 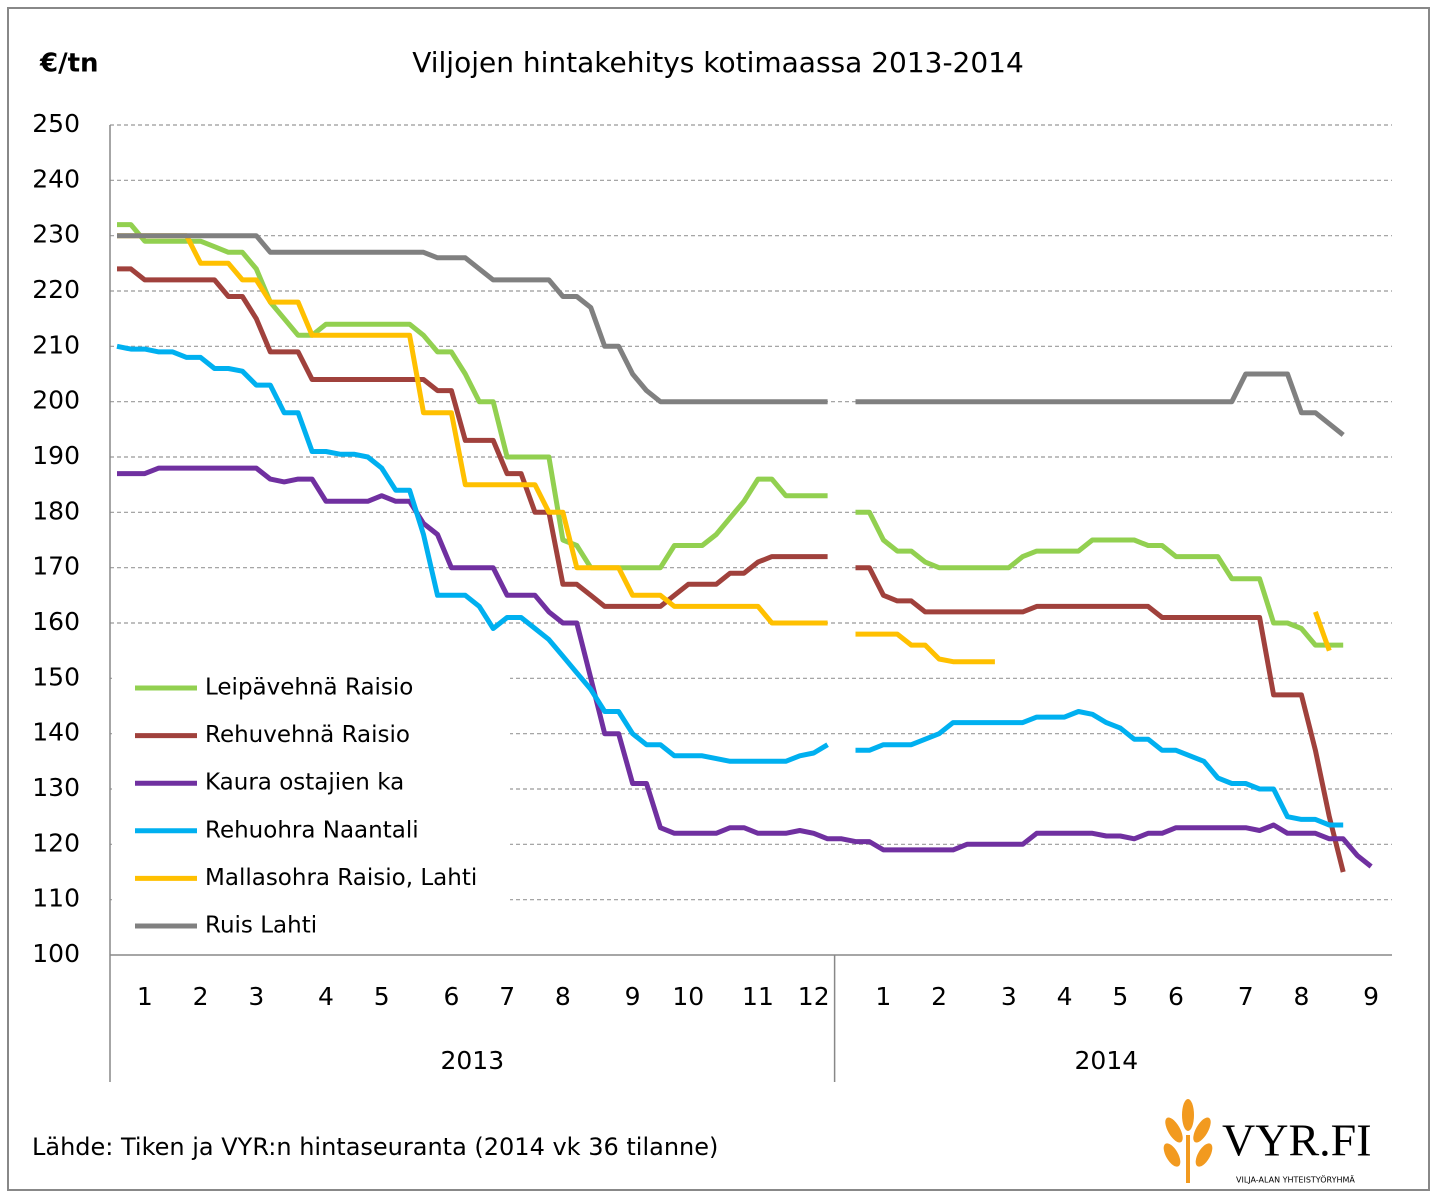 I want to click on legend-background, so click(x=311, y=802).